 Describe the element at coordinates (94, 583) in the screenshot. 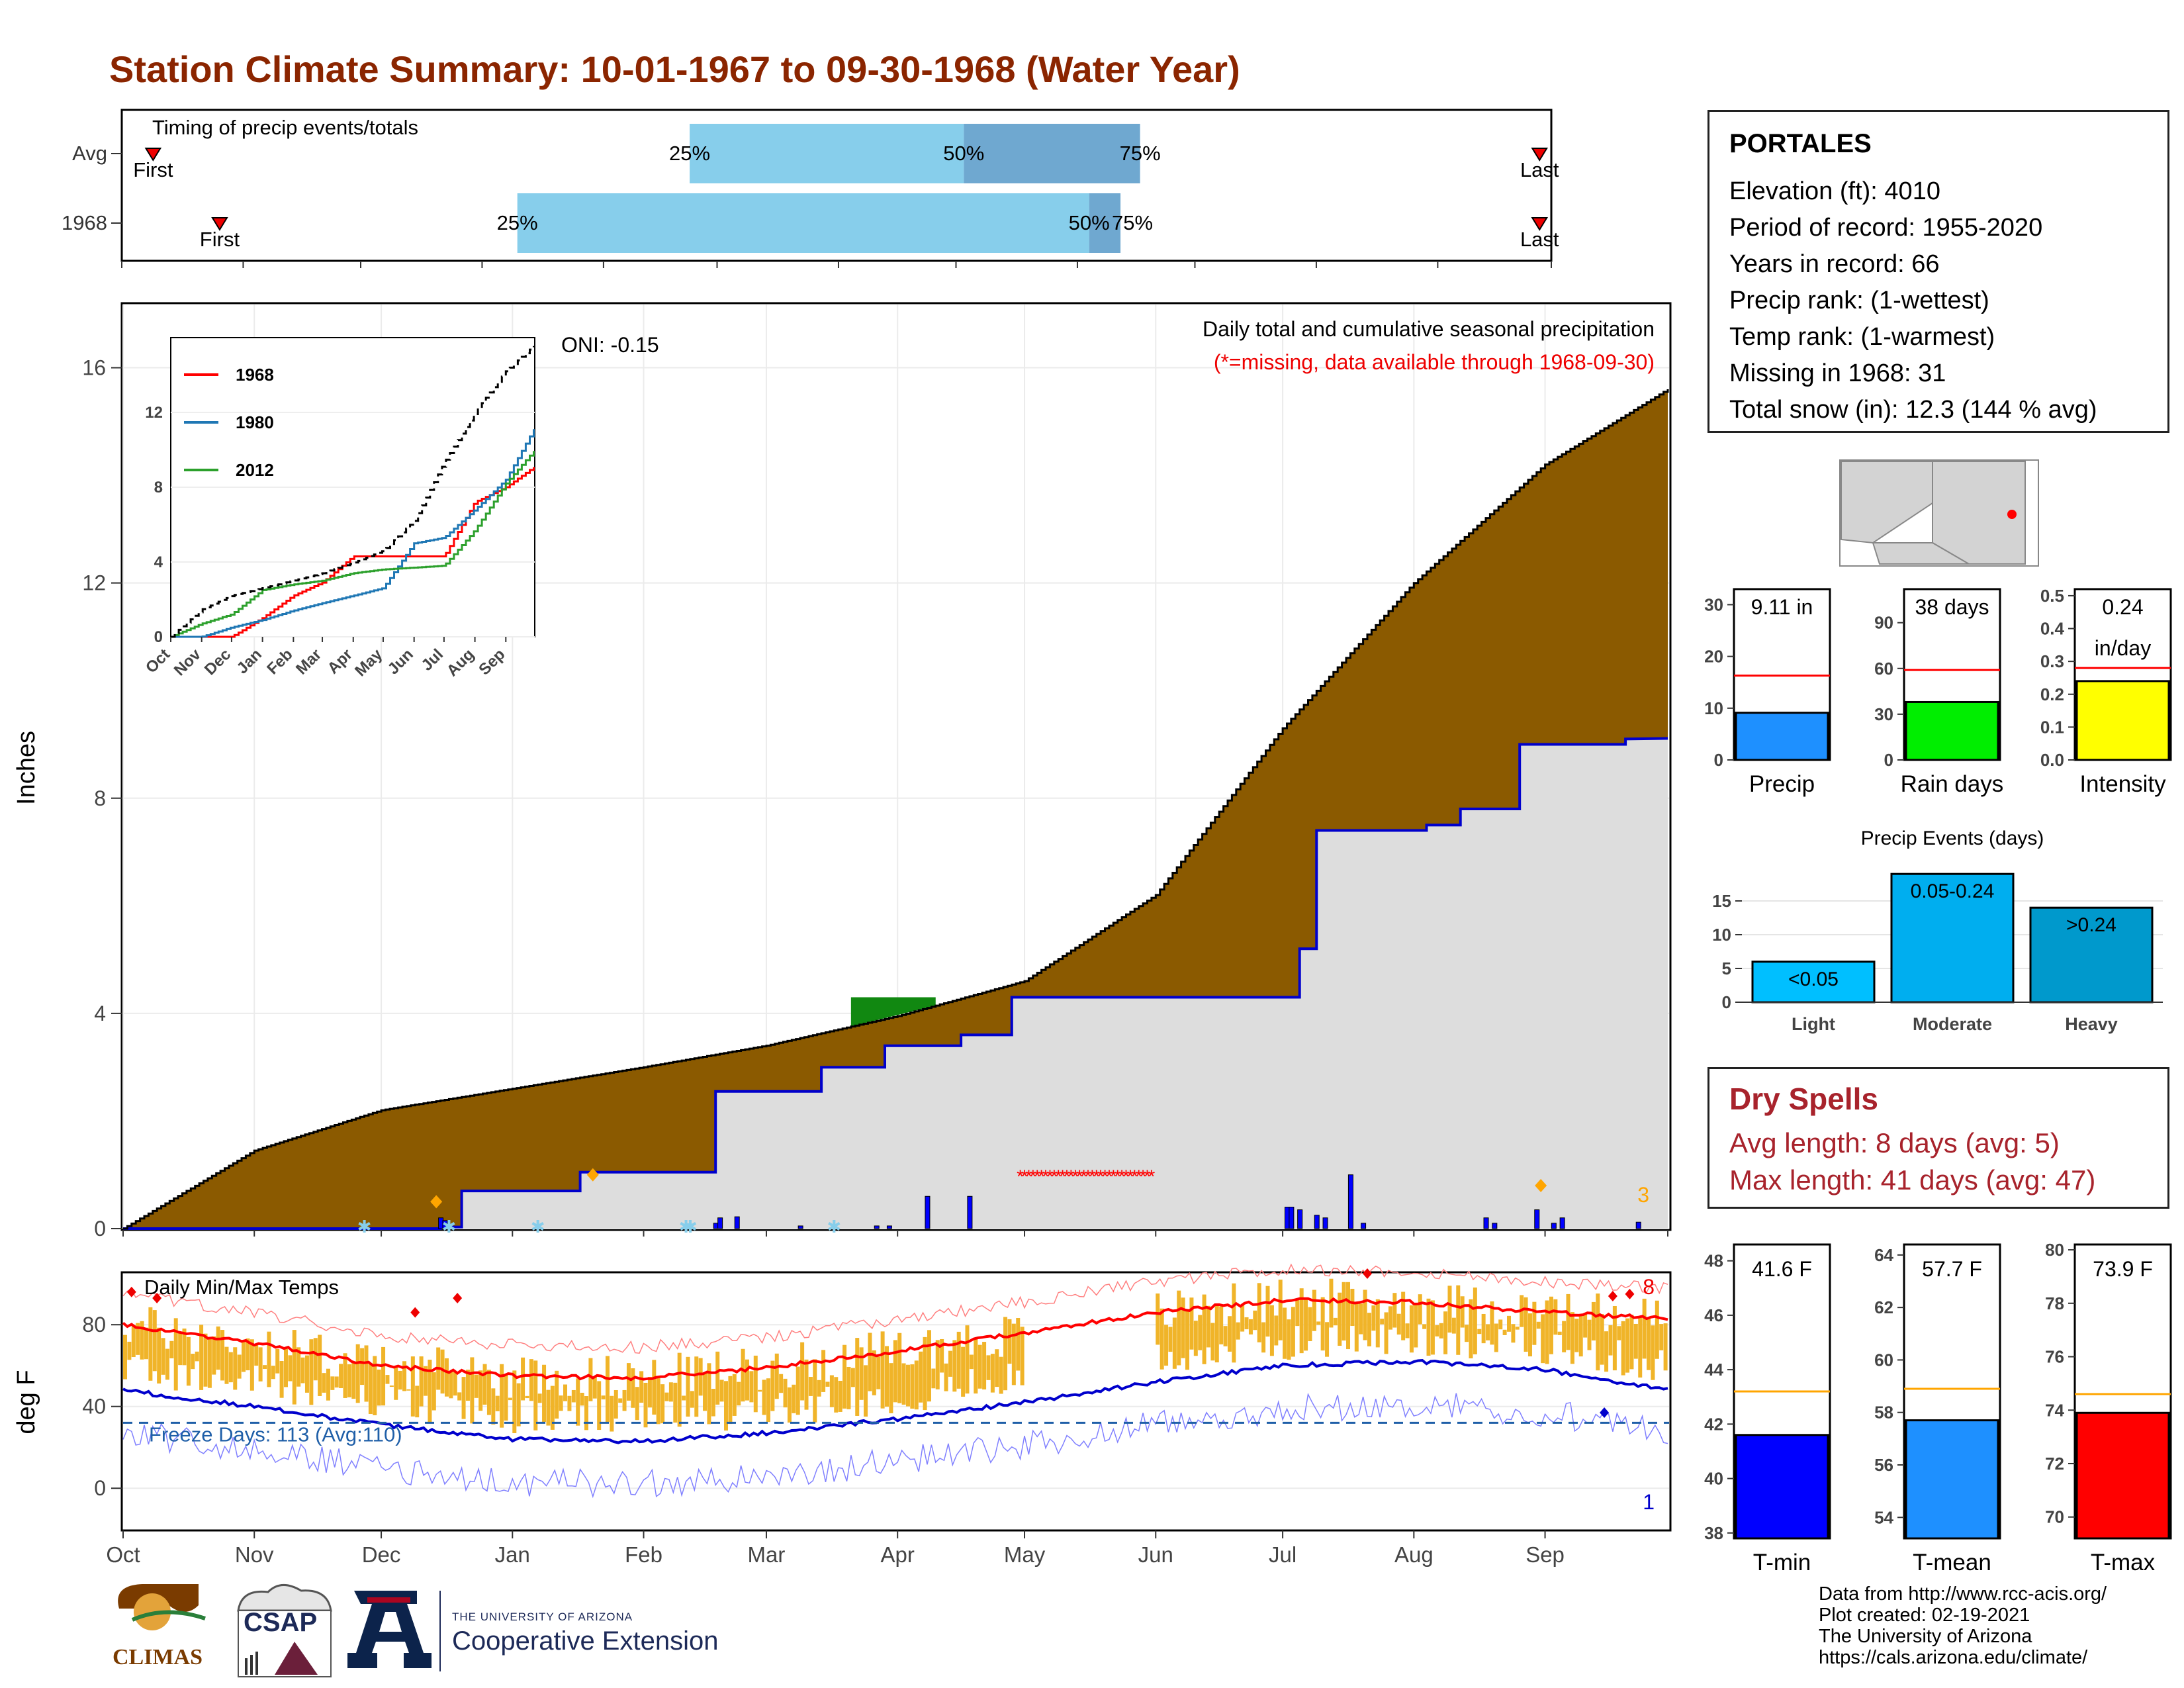

I see `y-tick-label: 12` at that location.